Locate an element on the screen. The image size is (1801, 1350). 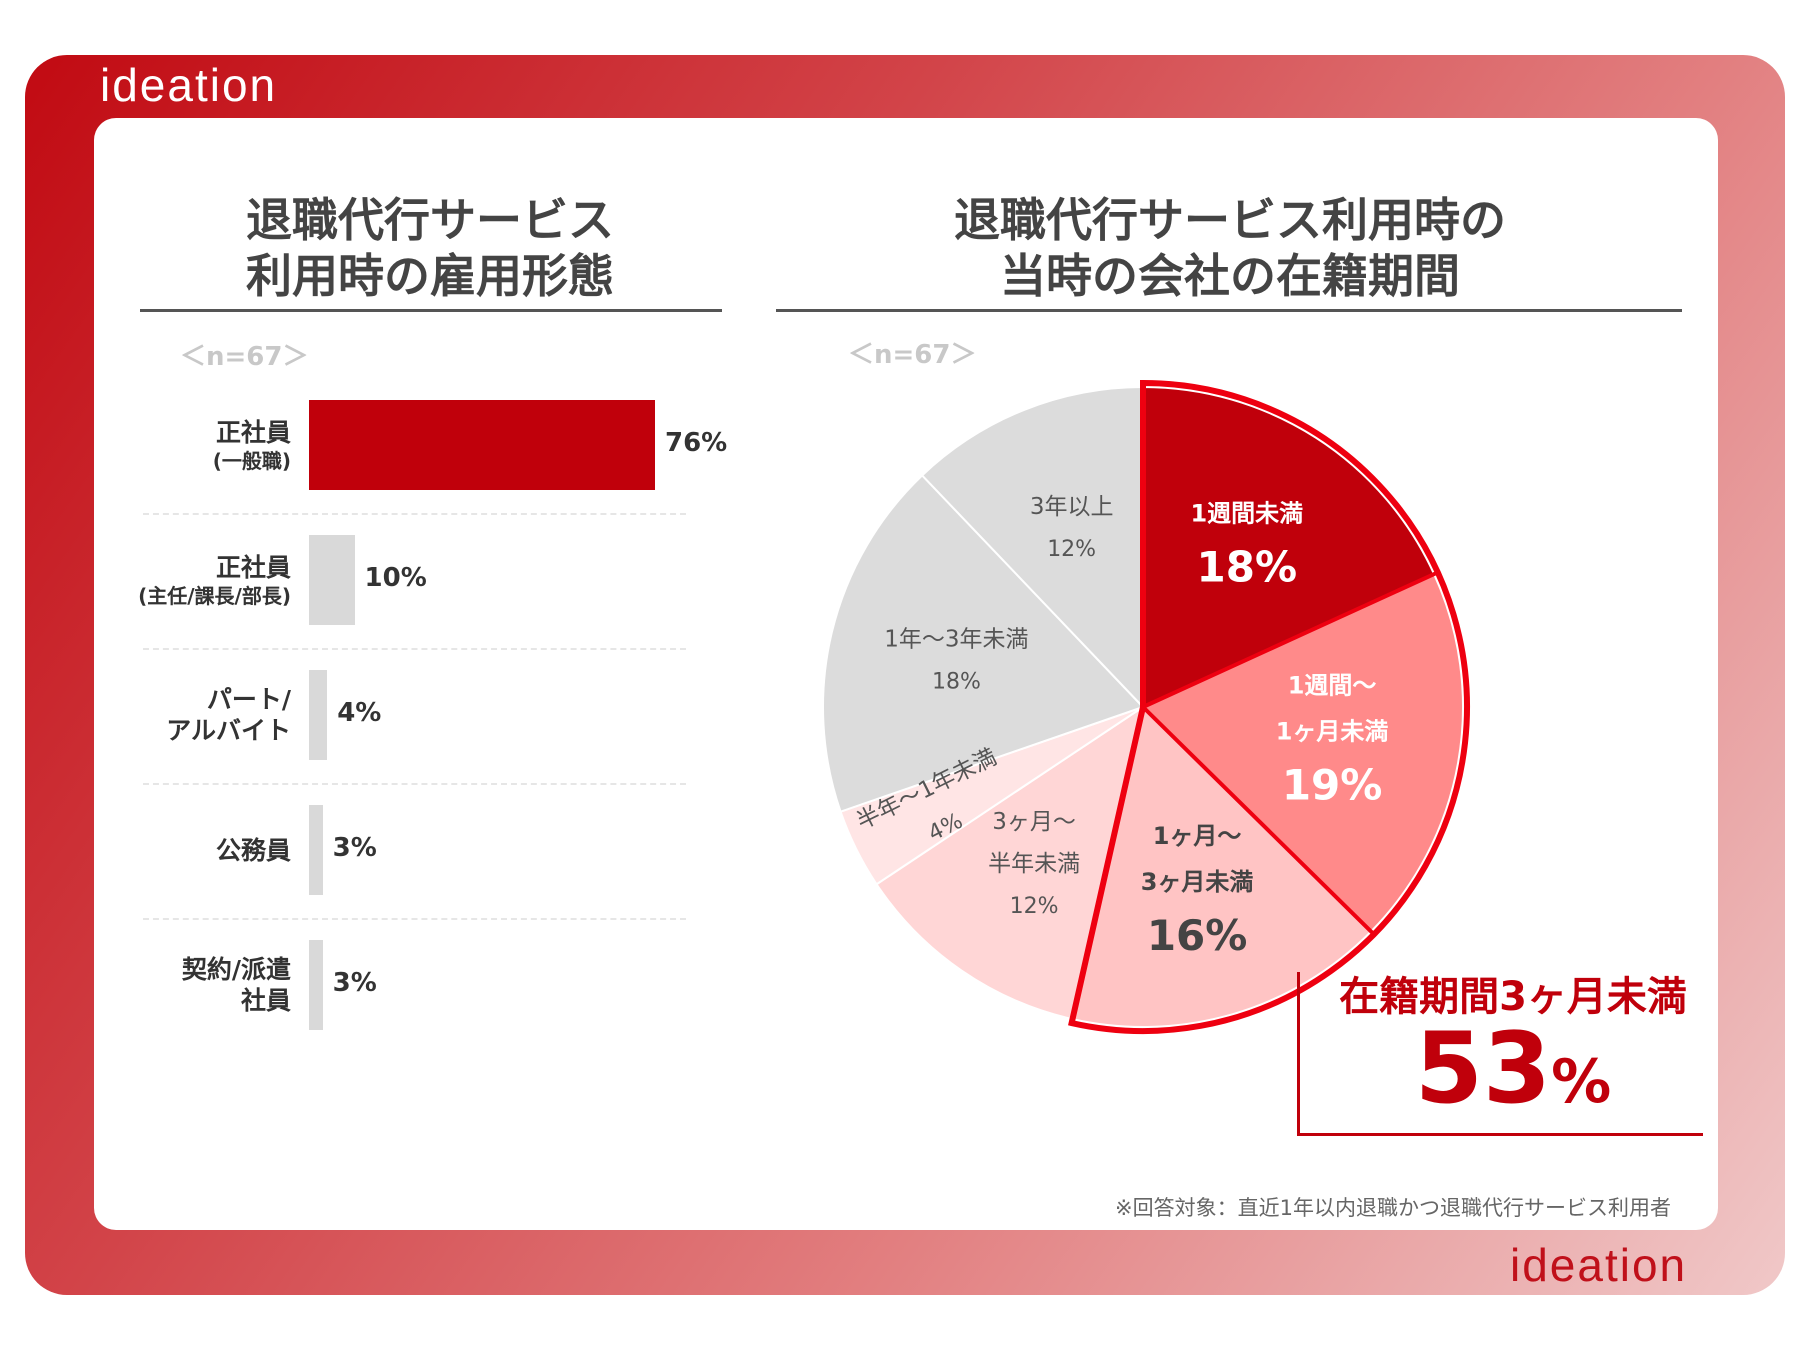
bar-category-main: 公務員 is located at coordinates (253, 850).